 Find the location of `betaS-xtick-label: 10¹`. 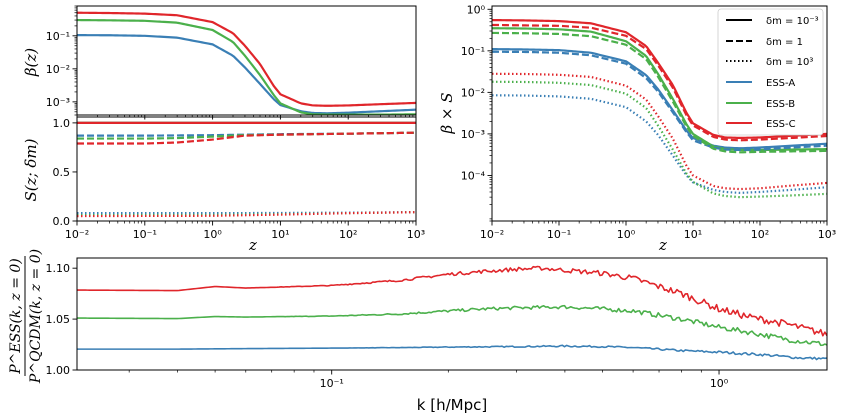

betaS-xtick-label: 10¹ is located at coordinates (693, 234).